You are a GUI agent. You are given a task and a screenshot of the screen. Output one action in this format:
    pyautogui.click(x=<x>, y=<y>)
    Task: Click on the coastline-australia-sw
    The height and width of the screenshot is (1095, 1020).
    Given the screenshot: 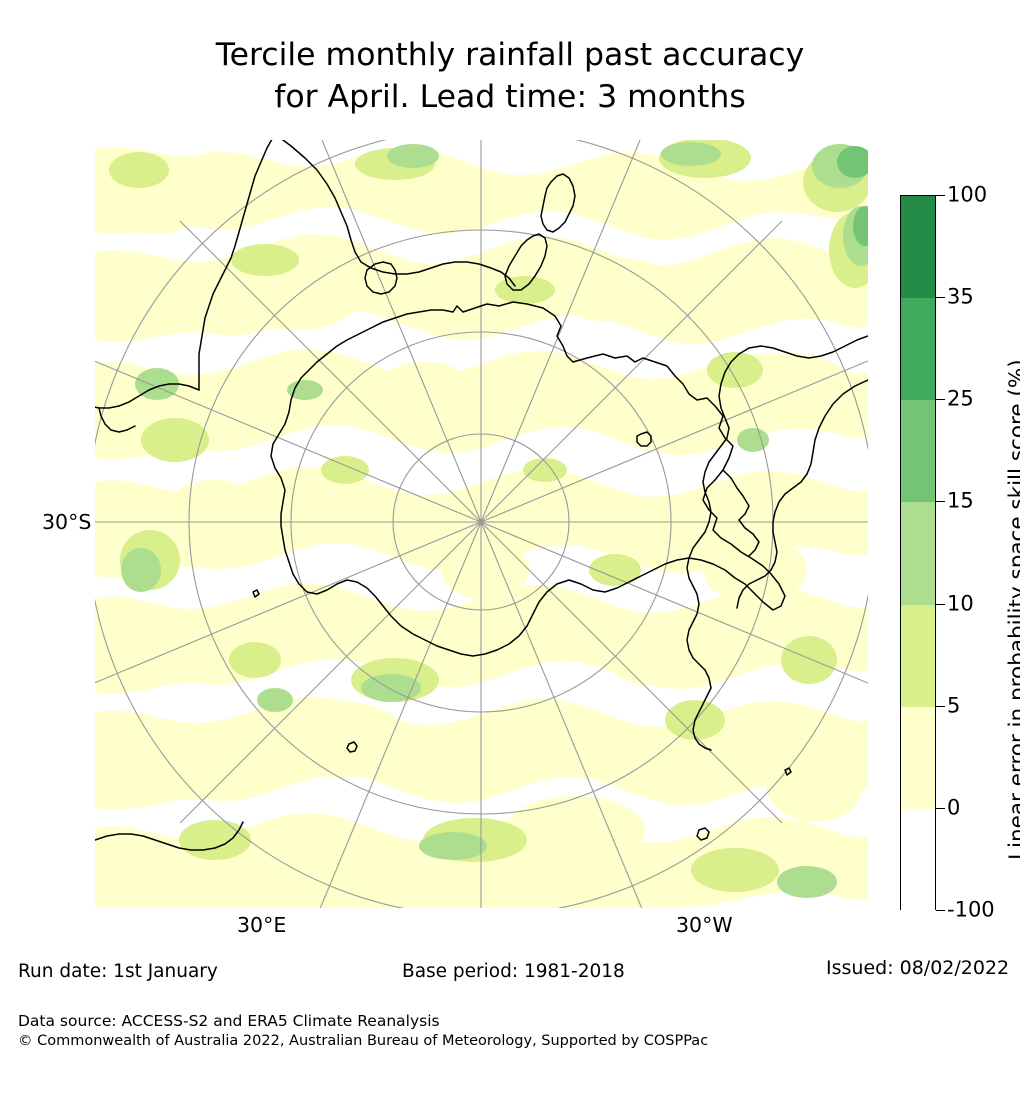 What is the action you would take?
    pyautogui.click(x=117, y=420)
    